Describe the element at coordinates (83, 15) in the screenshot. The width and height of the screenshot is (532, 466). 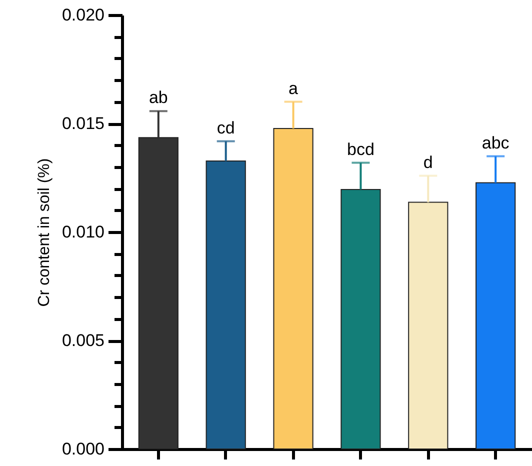
I see `y-tick-label: 0.020` at that location.